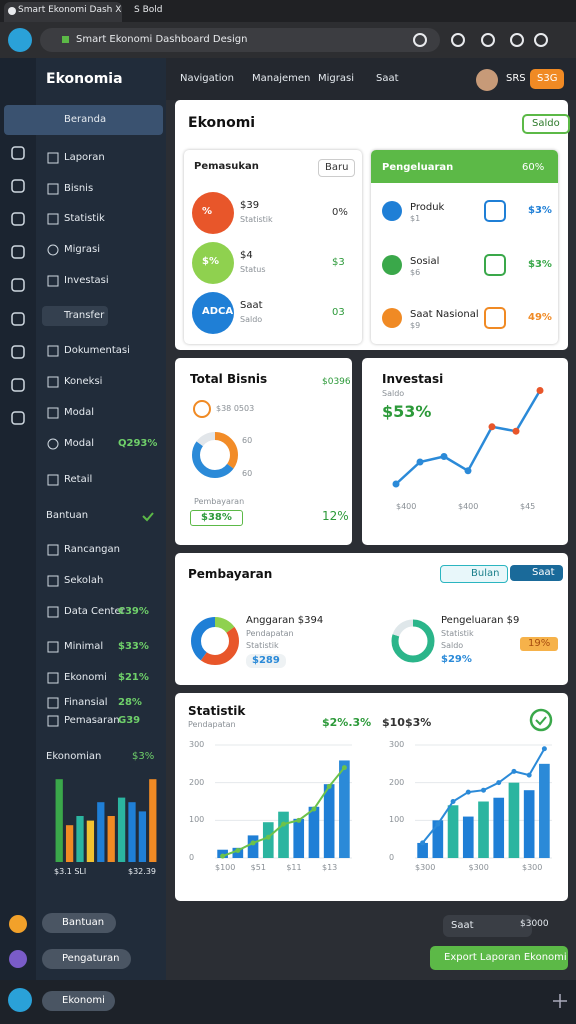 This screenshot has width=576, height=1024. Describe the element at coordinates (219, 501) in the screenshot. I see `card-footer: Pembayaran` at that location.